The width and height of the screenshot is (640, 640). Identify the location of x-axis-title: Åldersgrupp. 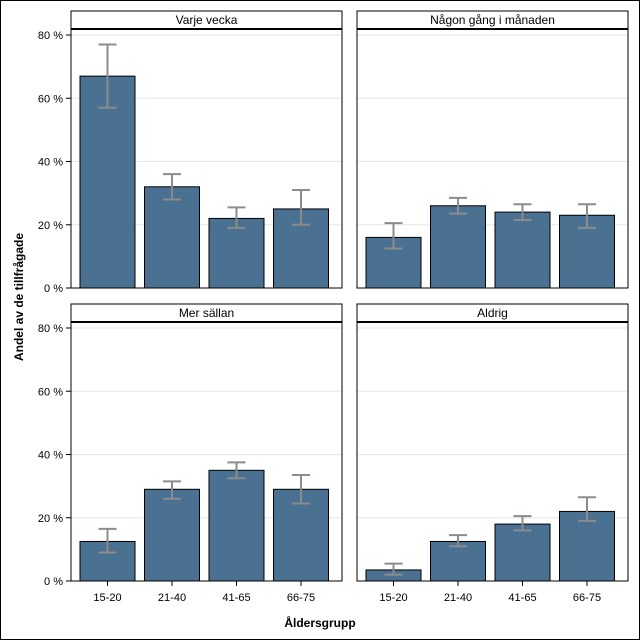
(319, 622).